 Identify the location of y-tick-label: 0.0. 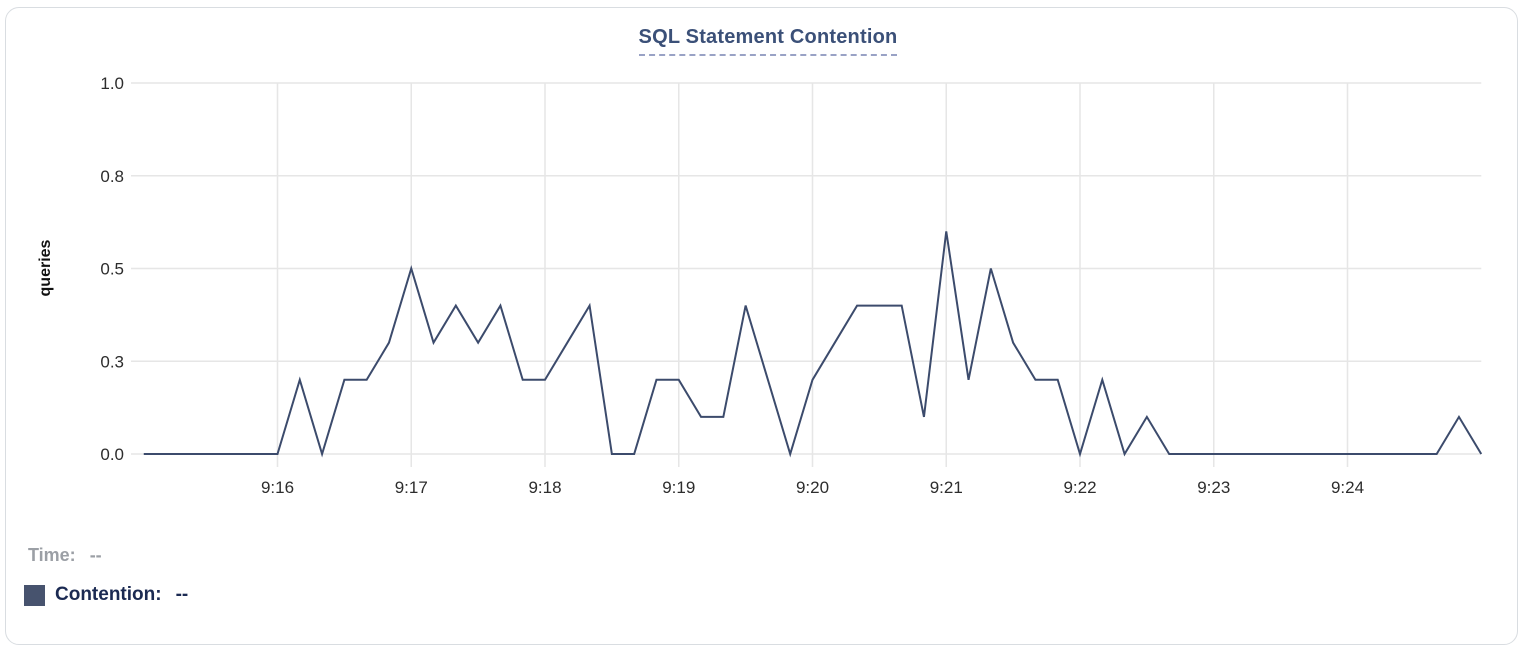
(112, 454).